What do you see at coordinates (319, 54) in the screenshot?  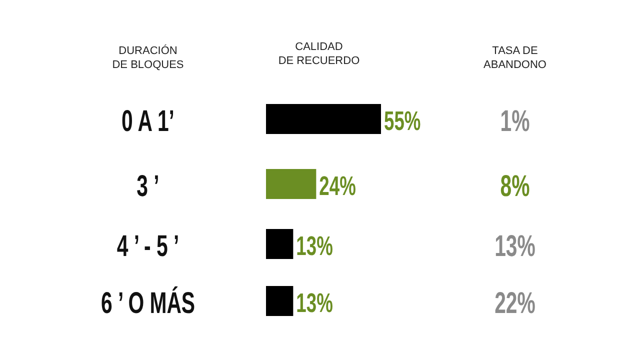 I see `x-axis-title: CALIDAD DE RECUERDO` at bounding box center [319, 54].